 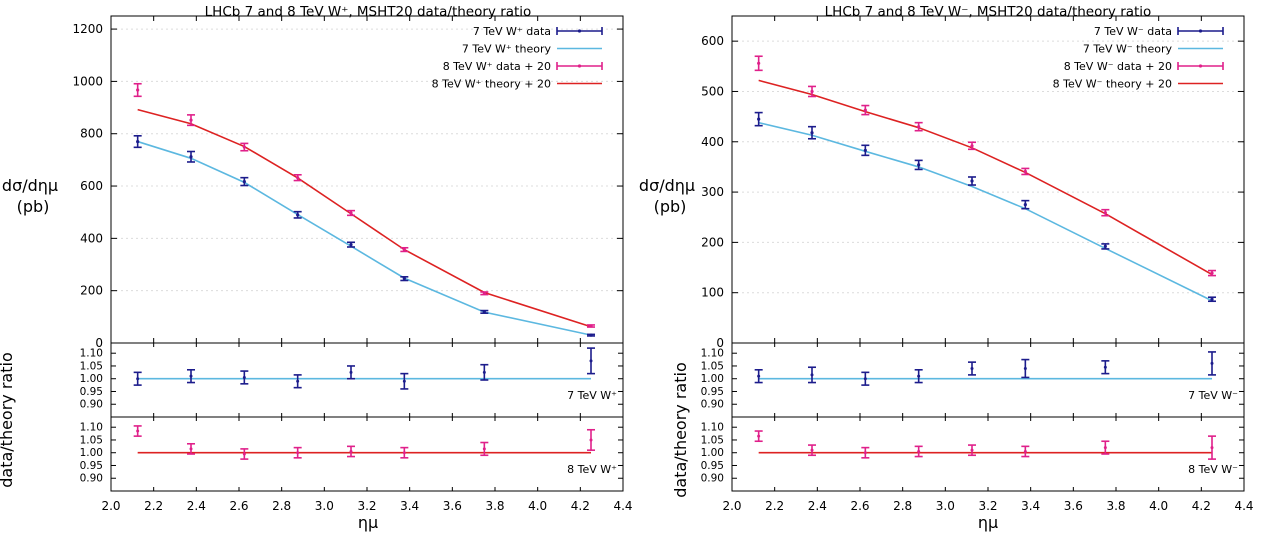 I want to click on legend-entry-label: 7 TeV W⁺ theory, so click(x=507, y=49).